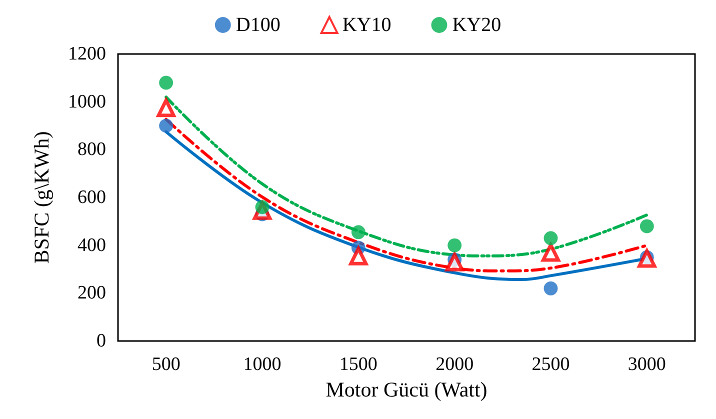 The width and height of the screenshot is (716, 419). What do you see at coordinates (358, 364) in the screenshot?
I see `x-tick-label: 1500` at bounding box center [358, 364].